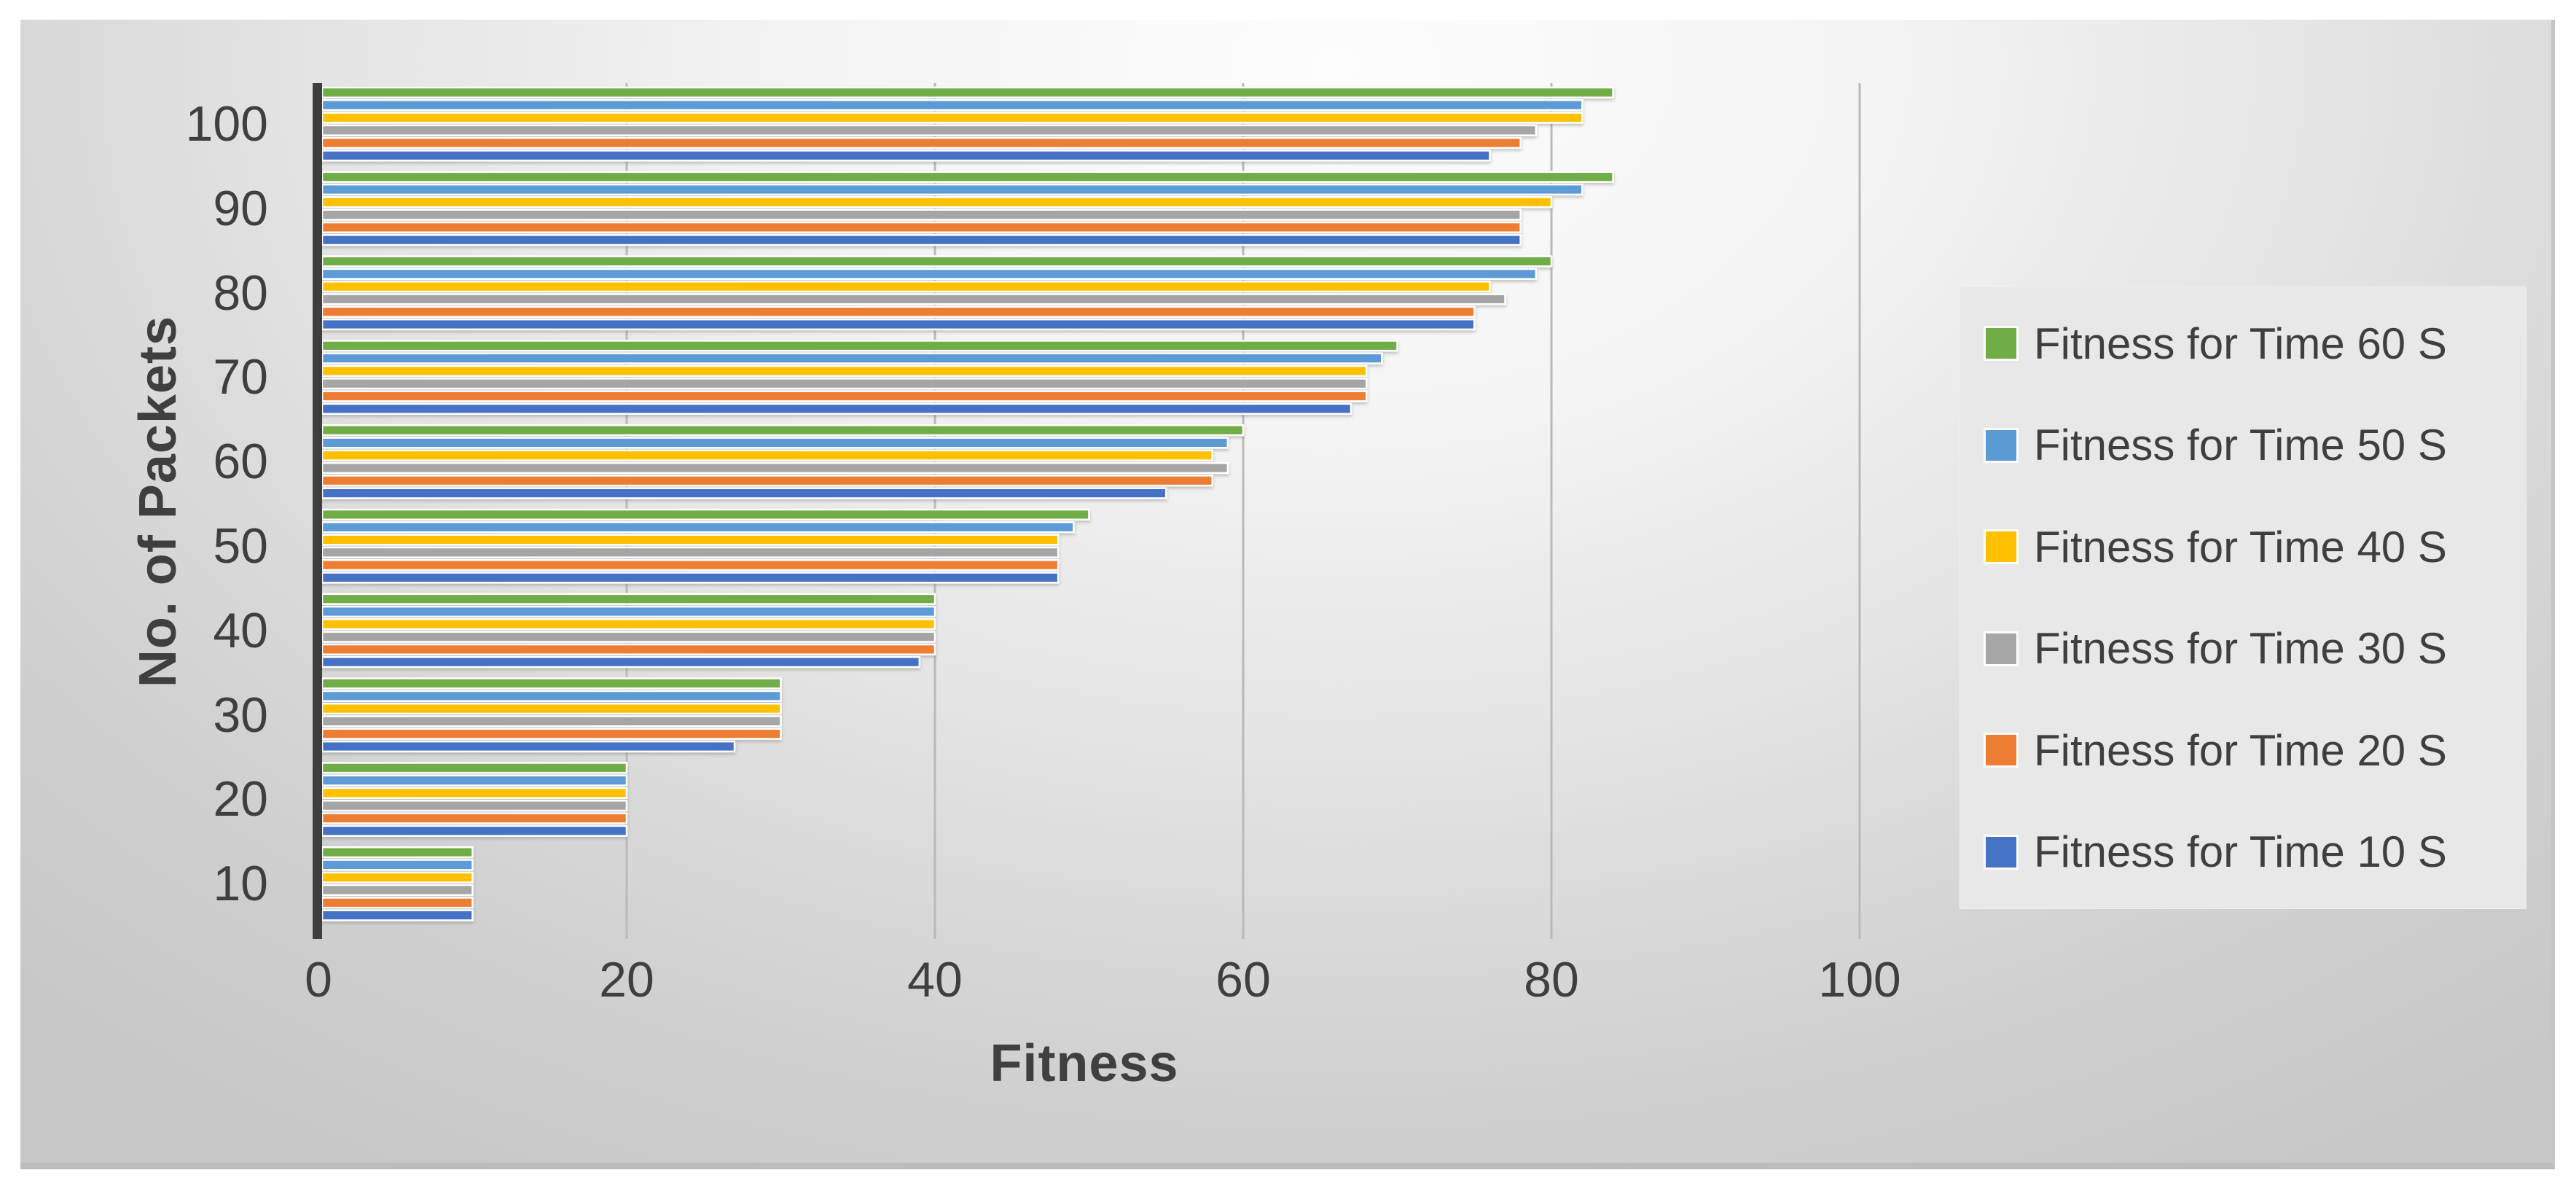 This screenshot has height=1197, width=2576. Describe the element at coordinates (2240, 649) in the screenshot. I see `legend-label: Fitness for Time 30 S` at that location.